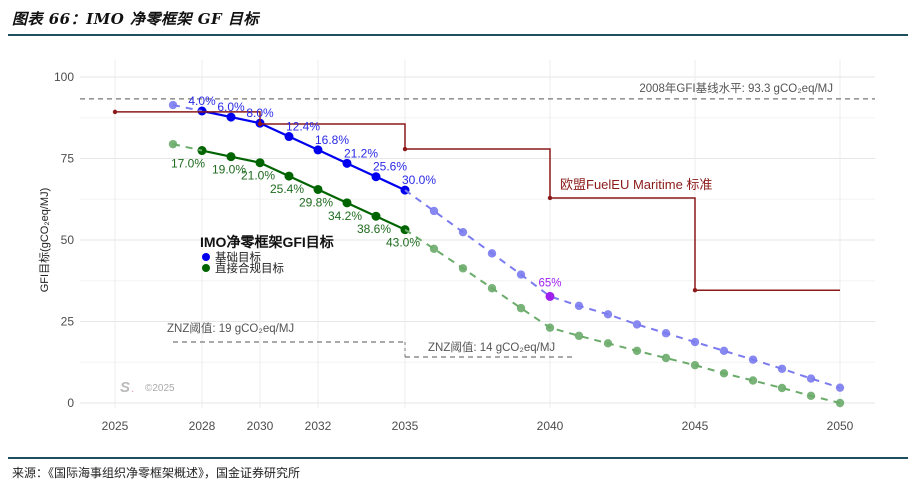 Image resolution: width=917 pixels, height=483 pixels. Describe the element at coordinates (840, 426) in the screenshot. I see `x-tick-label: 2050` at that location.